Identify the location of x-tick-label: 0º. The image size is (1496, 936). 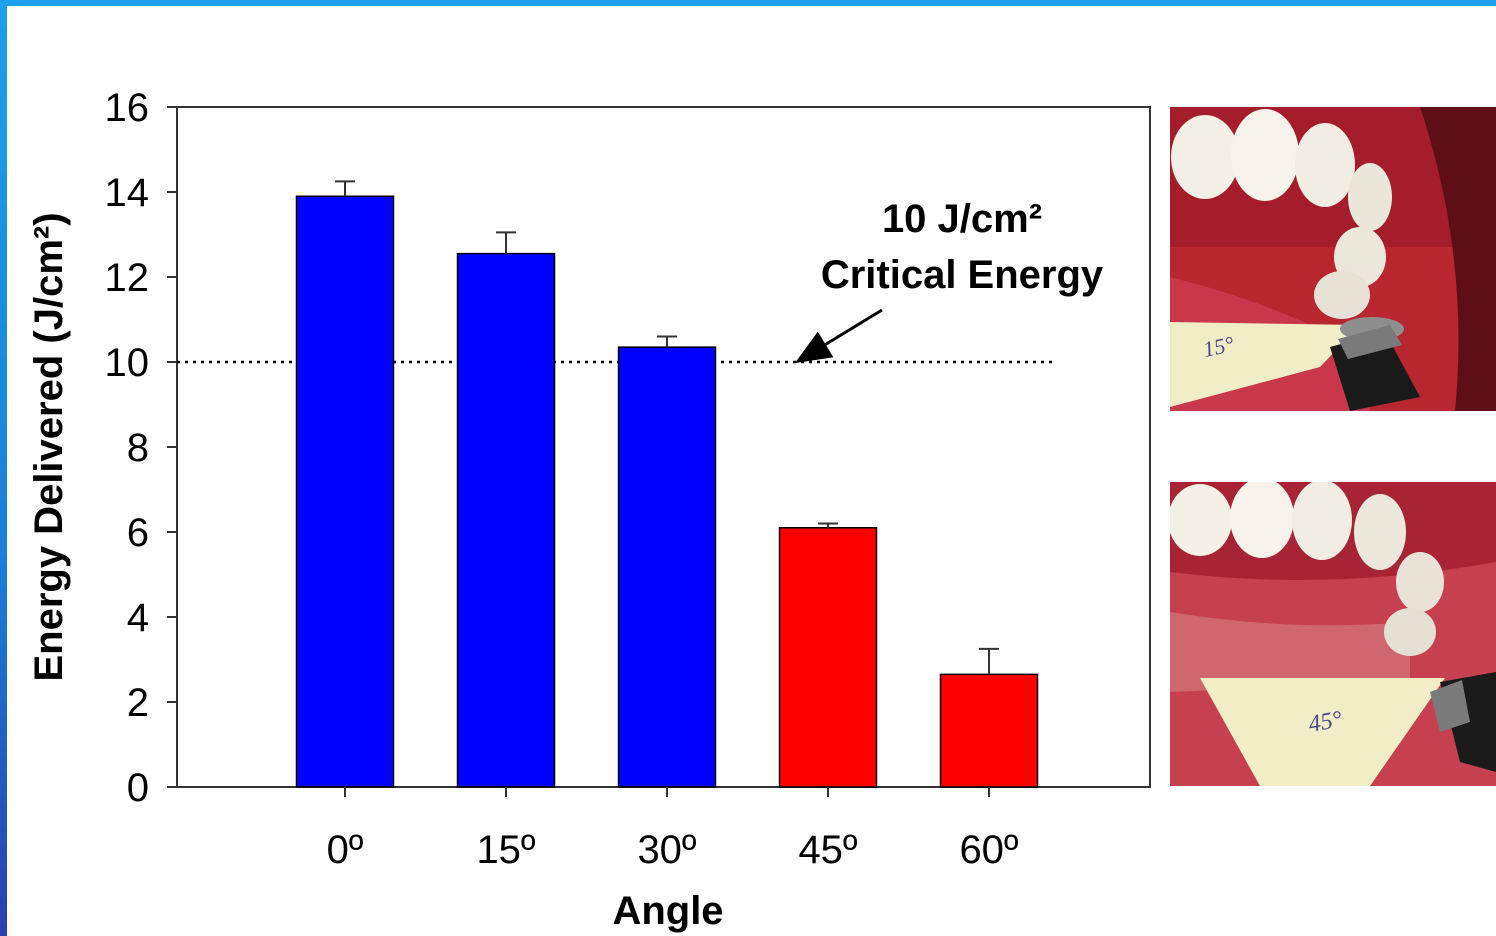
(345, 850).